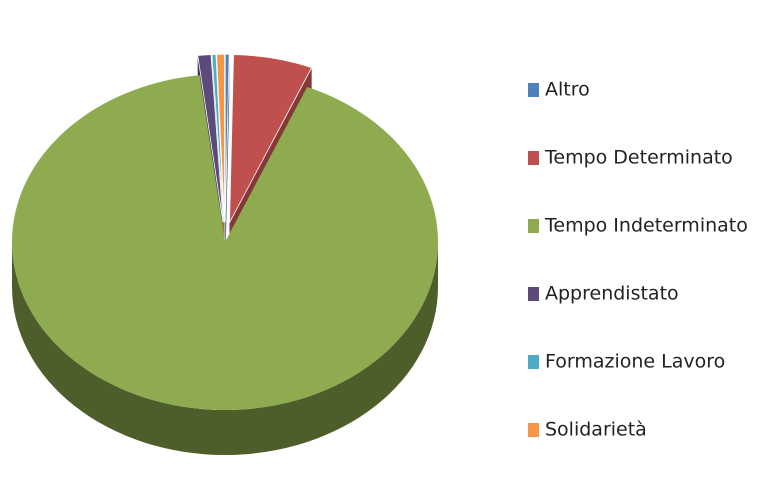  Describe the element at coordinates (646, 226) in the screenshot. I see `legend-label: Tempo Indeterminato` at that location.